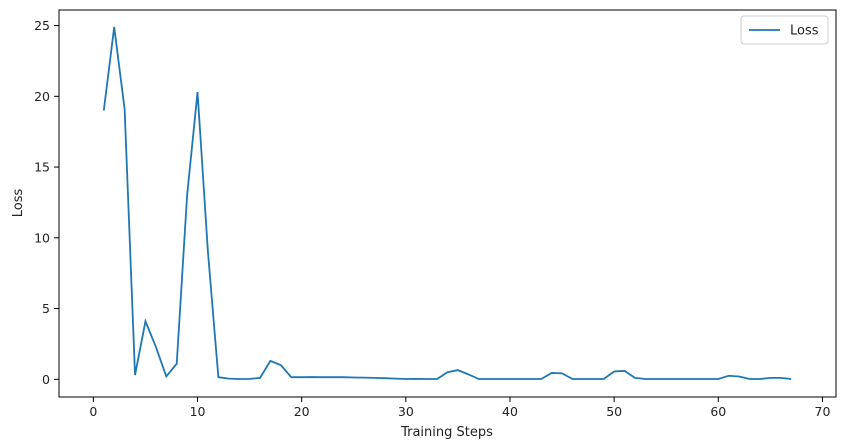 The image size is (847, 448). Describe the element at coordinates (510, 411) in the screenshot. I see `x-tick-label: 40` at that location.